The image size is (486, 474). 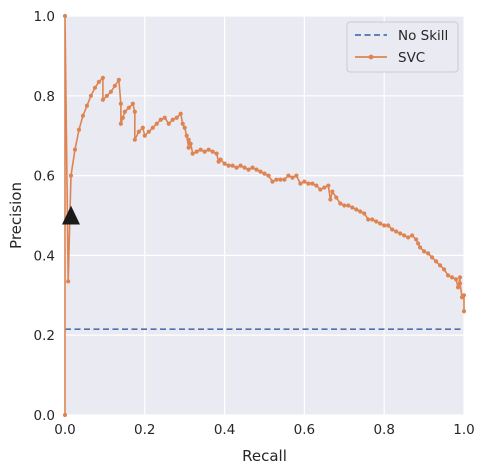 I want to click on x-tick-label: 0.8, so click(x=383, y=430).